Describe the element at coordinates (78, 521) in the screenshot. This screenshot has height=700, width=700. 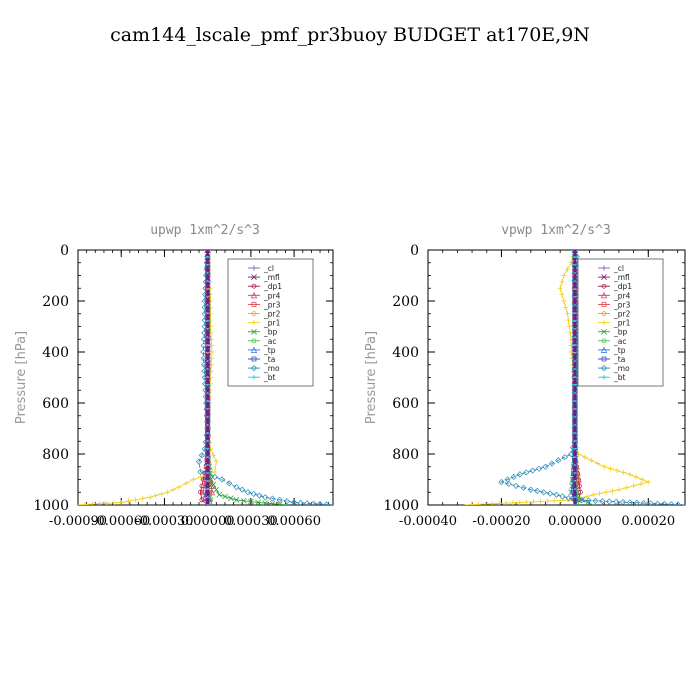
I see `x-tick-label: -0.00090` at that location.